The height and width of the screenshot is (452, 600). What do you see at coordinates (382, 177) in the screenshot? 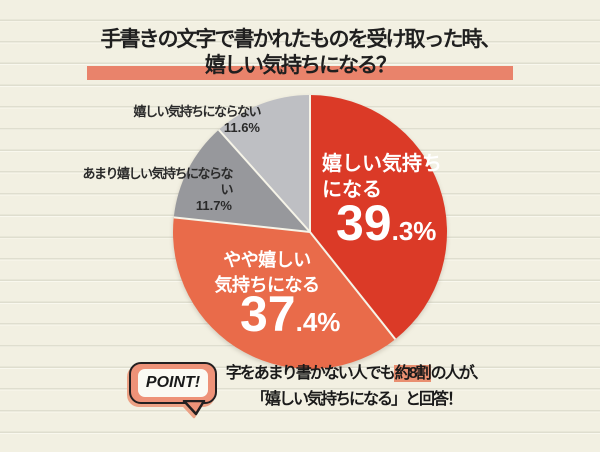
I see `pie-label-happy: 嬉しい気持ち になる` at bounding box center [382, 177].